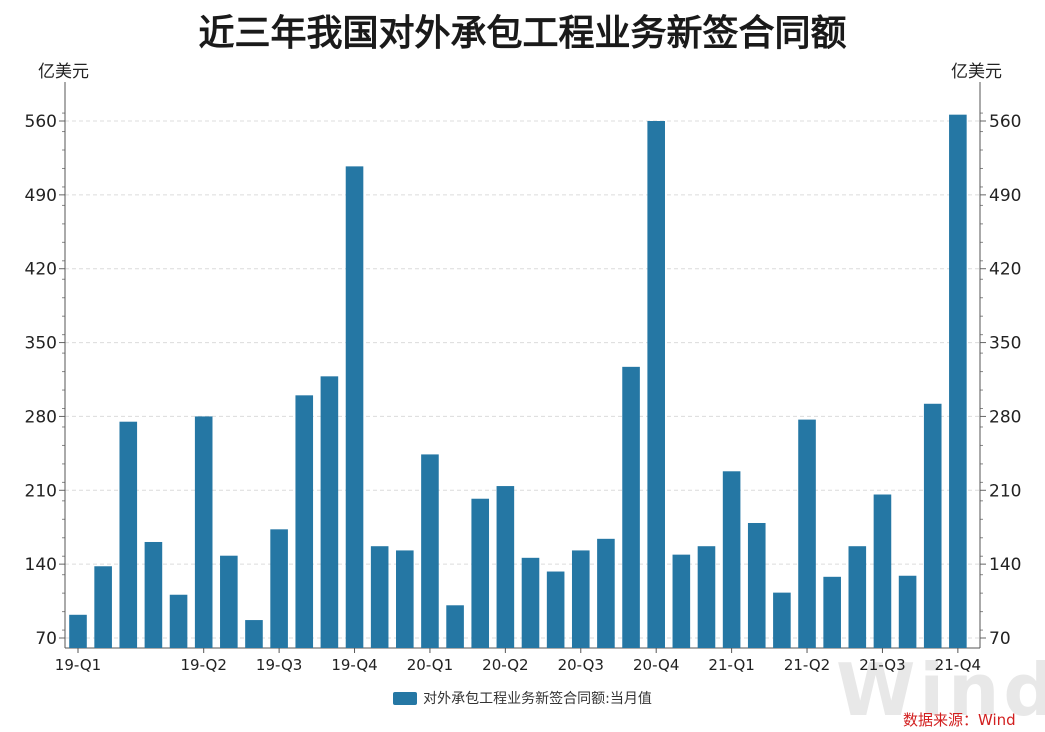 This screenshot has height=732, width=1045. What do you see at coordinates (505, 665) in the screenshot?
I see `x-tick-label: 20-Q2` at bounding box center [505, 665].